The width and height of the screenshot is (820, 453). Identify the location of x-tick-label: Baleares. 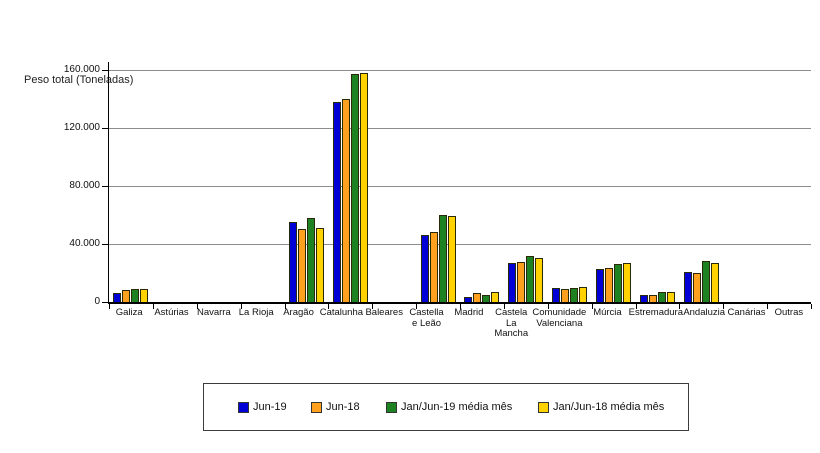
(384, 312).